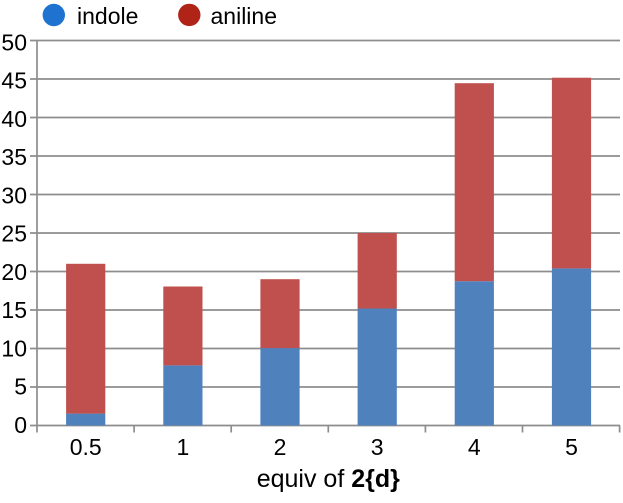 The image size is (623, 503). What do you see at coordinates (14, 195) in the screenshot?
I see `svg-text: 30` at bounding box center [14, 195].